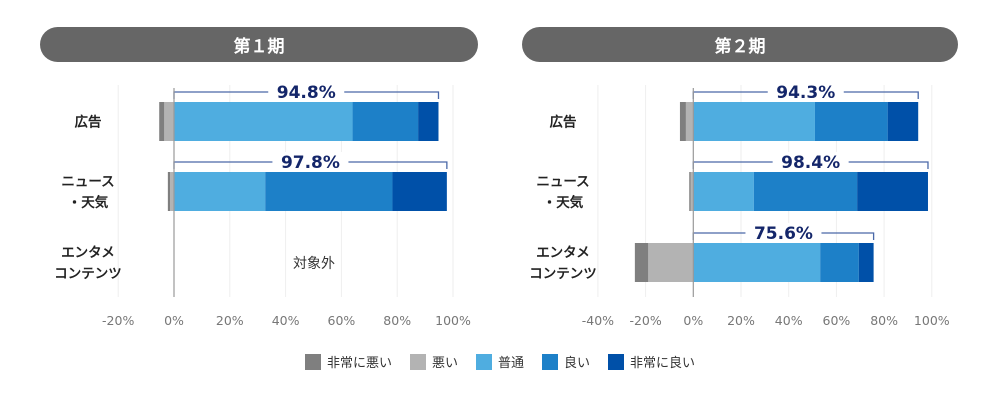 This screenshot has height=402, width=1000. I want to click on legend-item-very-good: 非常に良い, so click(651, 361).